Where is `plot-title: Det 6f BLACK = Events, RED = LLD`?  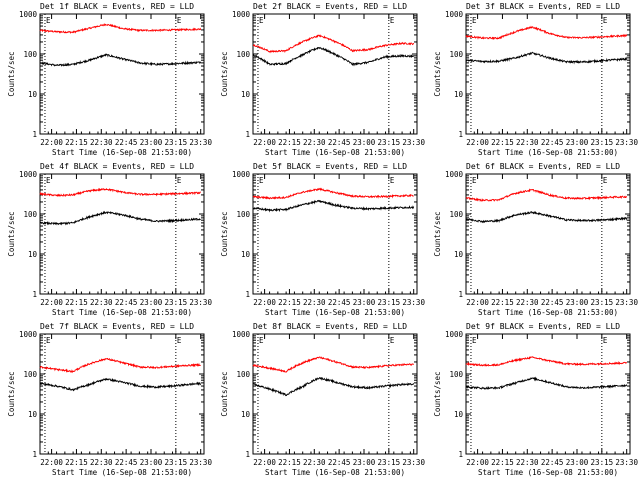 plot-title: Det 6f BLACK = Events, RED = LLD is located at coordinates (543, 166).